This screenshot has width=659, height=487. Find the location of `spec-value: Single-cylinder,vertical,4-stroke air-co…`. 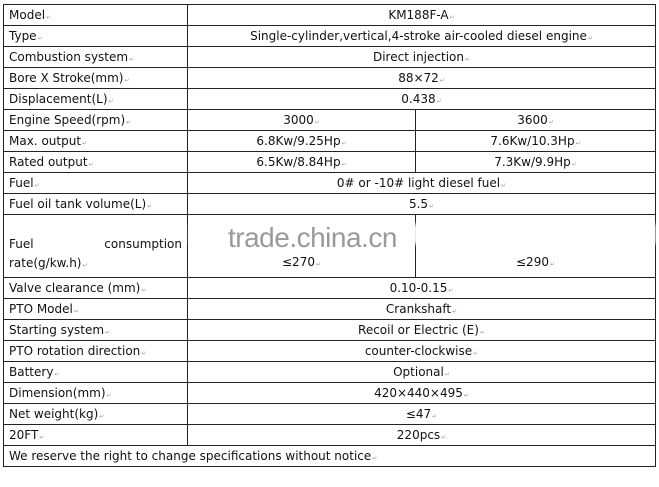

spec-value: Single-cylinder,vertical,4-stroke air-co… is located at coordinates (421, 36).